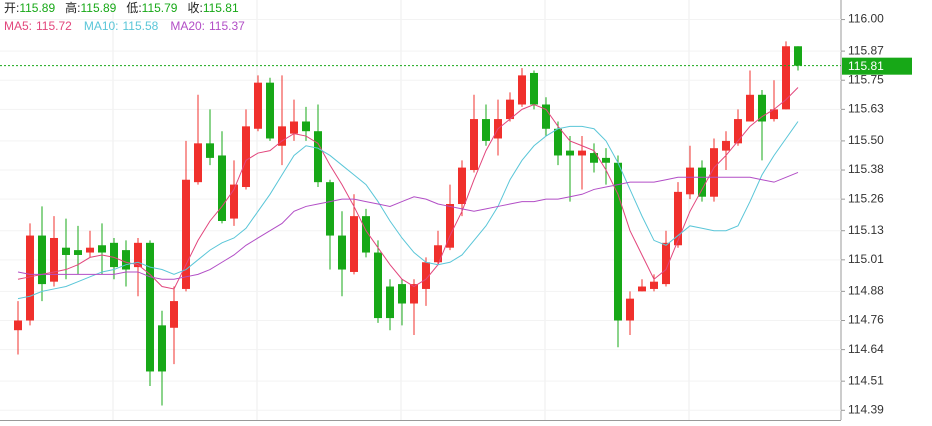  What do you see at coordinates (141, 26) in the screenshot?
I see `legend-value: 115.58` at bounding box center [141, 26].